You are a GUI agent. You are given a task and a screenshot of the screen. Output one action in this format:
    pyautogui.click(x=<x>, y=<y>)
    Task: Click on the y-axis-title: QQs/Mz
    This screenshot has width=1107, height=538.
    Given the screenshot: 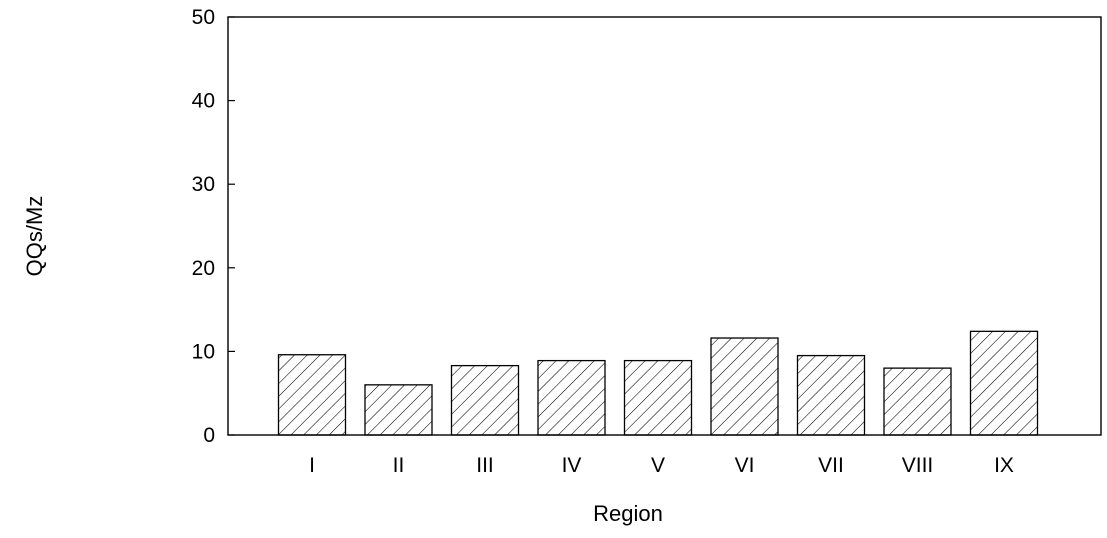 What is the action you would take?
    pyautogui.click(x=34, y=236)
    